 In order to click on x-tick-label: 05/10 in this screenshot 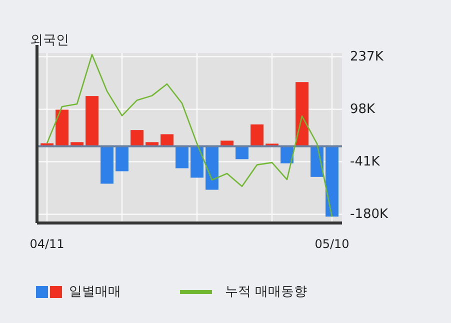, I will do `click(332, 244)`.